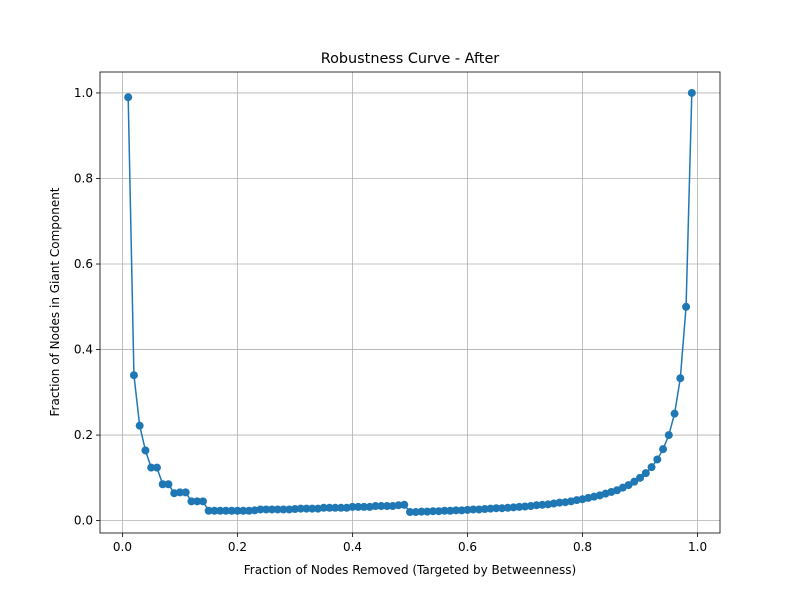  What do you see at coordinates (467, 547) in the screenshot?
I see `x-tick-label: 0.6` at bounding box center [467, 547].